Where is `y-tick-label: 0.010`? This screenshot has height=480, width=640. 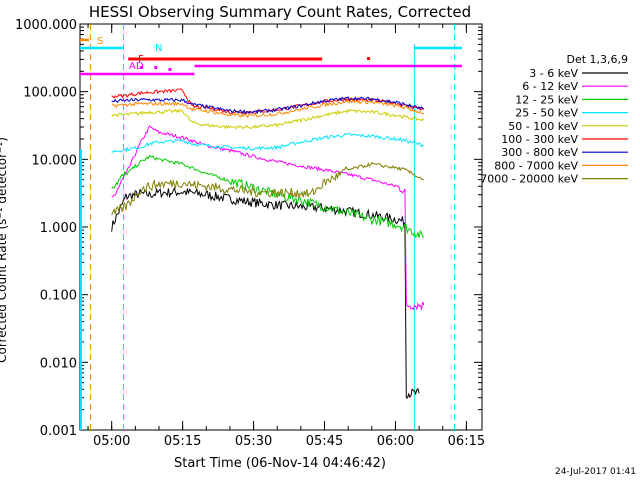 y-tick-label: 0.010 is located at coordinates (58, 363).